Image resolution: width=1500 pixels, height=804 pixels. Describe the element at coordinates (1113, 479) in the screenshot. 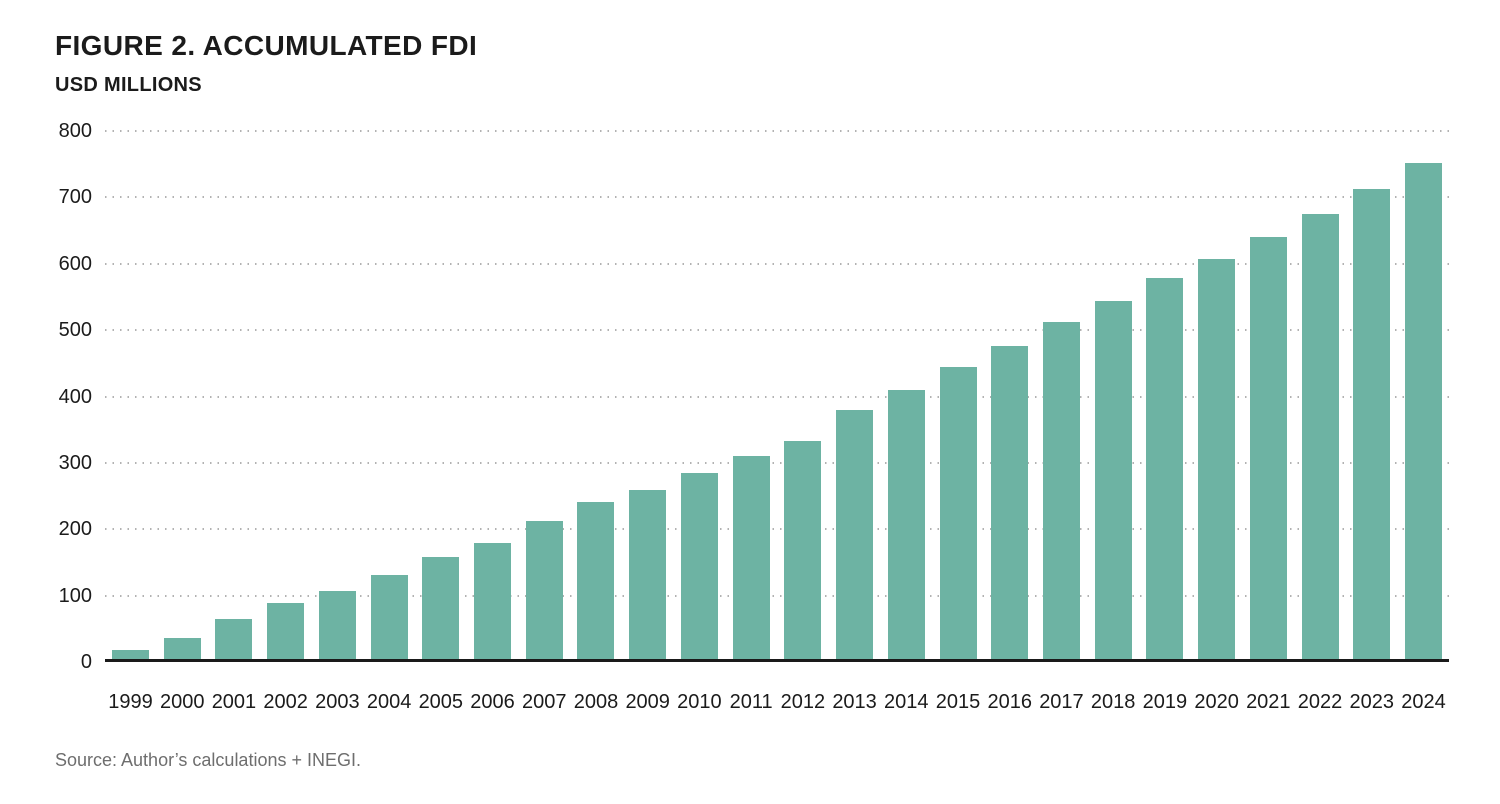

I see `bar-2018` at that location.